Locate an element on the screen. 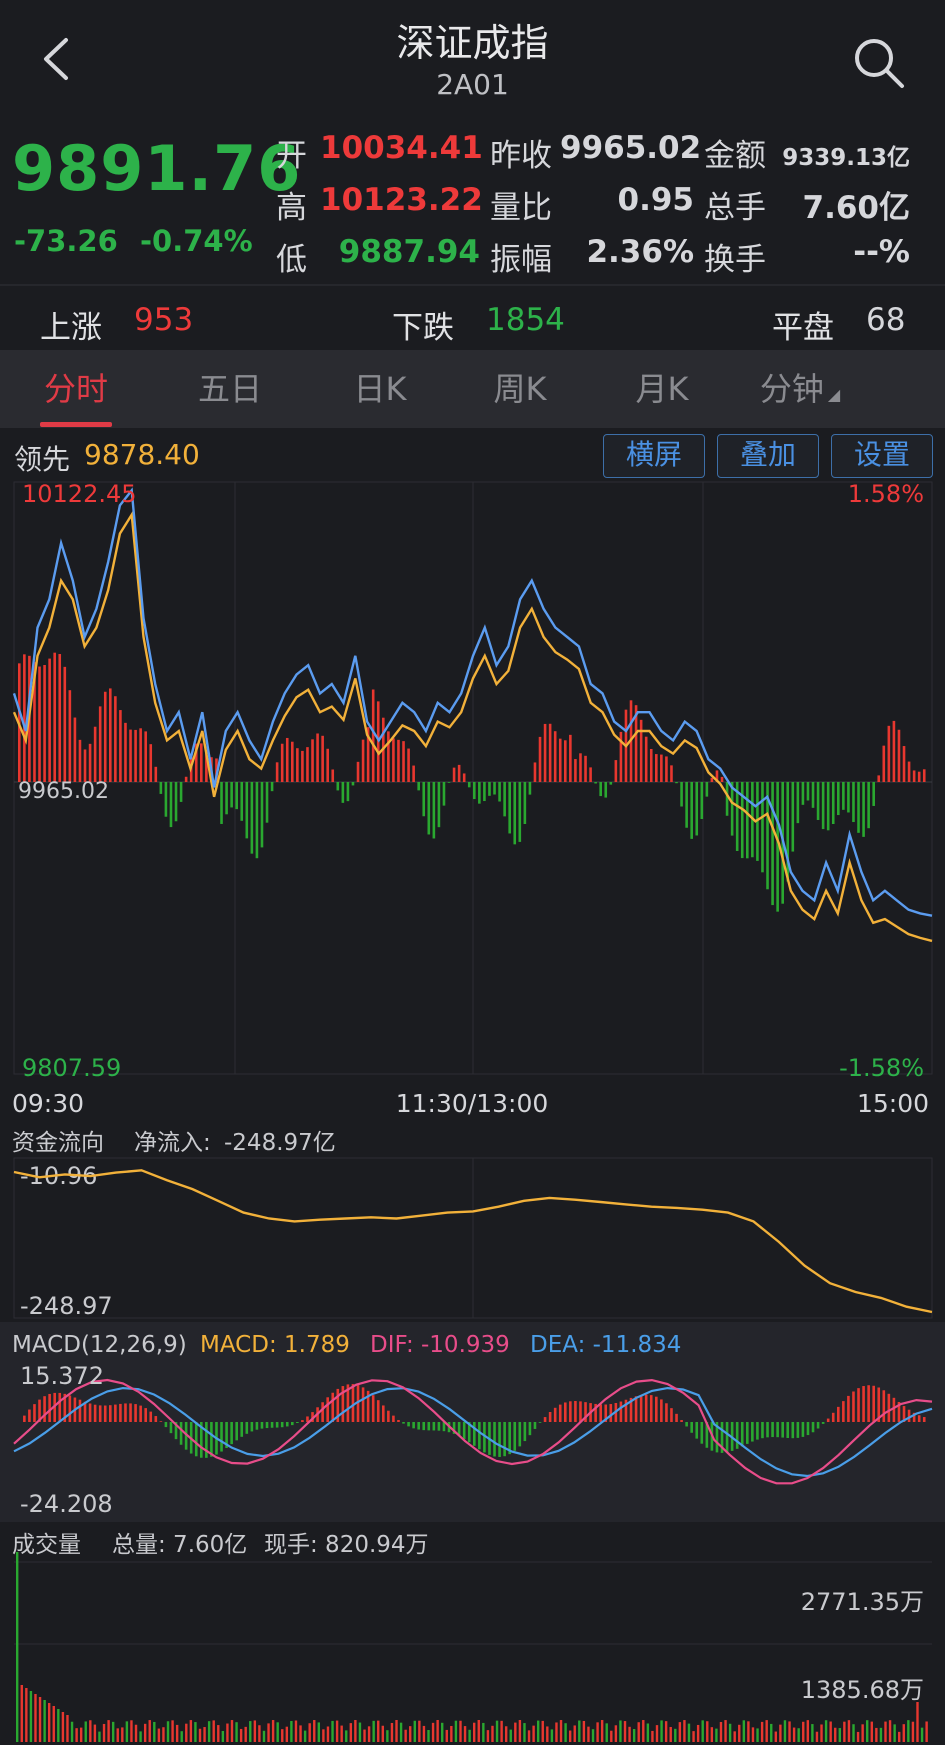  dea-value-label: DEA: -11.834 is located at coordinates (605, 1345).